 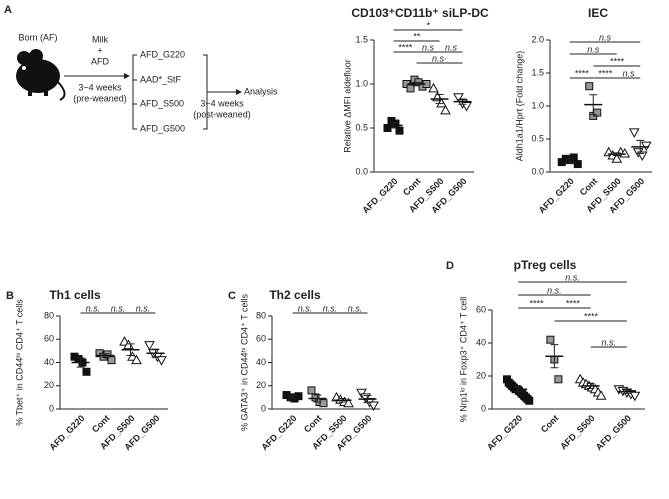 What do you see at coordinates (537, 39) in the screenshot?
I see `y-tick-label: 2.0` at bounding box center [537, 39].